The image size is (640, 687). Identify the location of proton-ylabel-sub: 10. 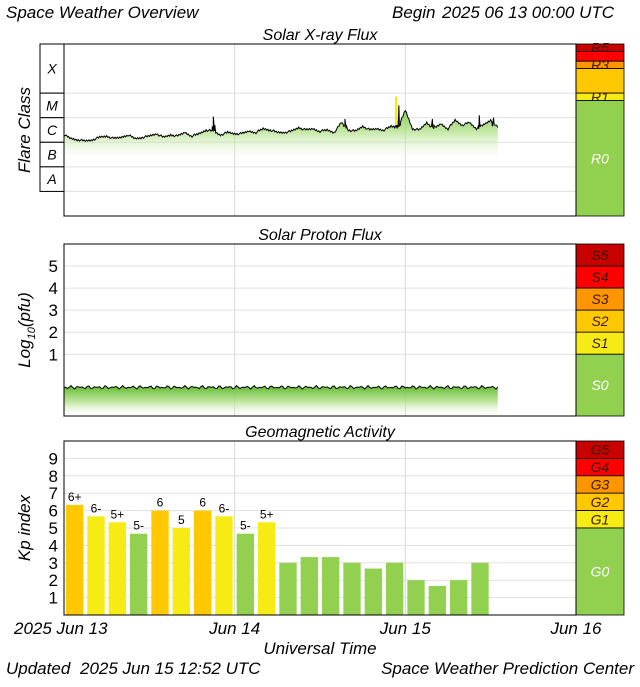
(32, 332).